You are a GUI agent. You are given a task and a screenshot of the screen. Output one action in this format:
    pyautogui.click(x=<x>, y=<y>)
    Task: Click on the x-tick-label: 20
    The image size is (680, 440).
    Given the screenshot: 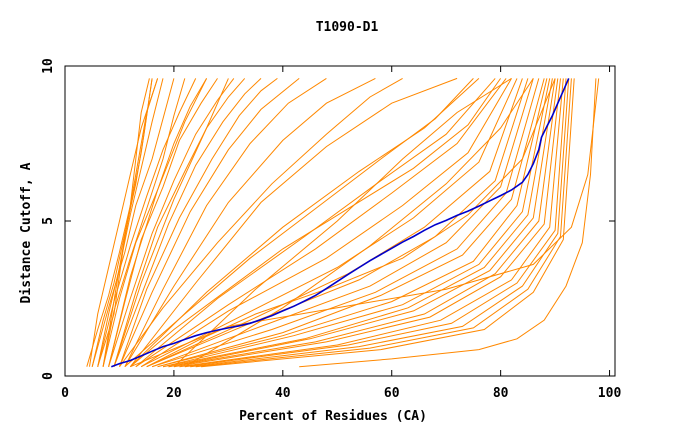 What is the action you would take?
    pyautogui.click(x=174, y=393)
    